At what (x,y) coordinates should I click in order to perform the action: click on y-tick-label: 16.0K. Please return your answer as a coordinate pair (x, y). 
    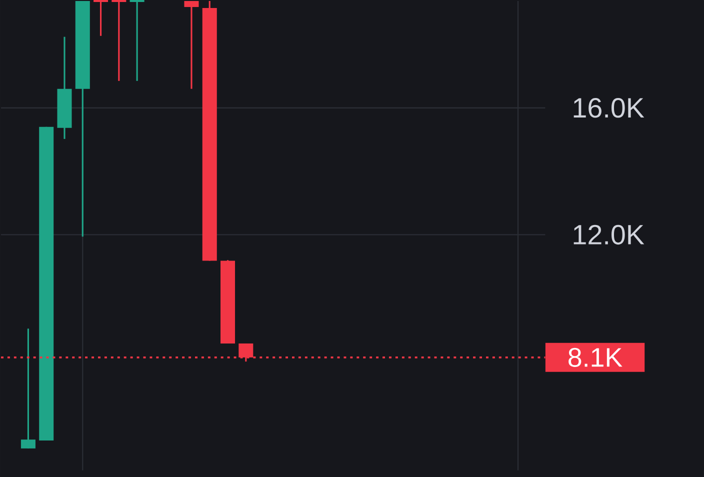
    Looking at the image, I should click on (609, 108).